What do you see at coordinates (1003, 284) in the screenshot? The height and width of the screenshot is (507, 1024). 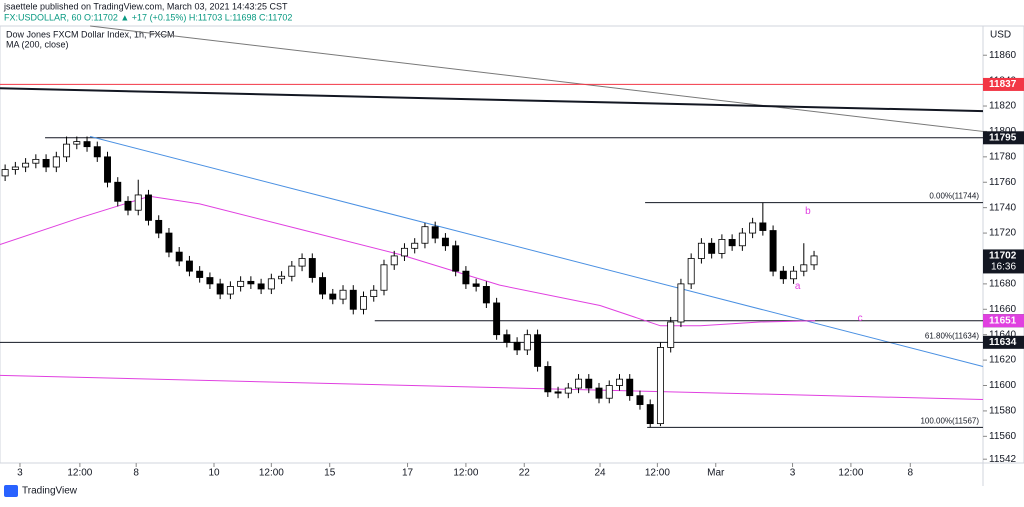 I see `y-tick-label: 11680` at bounding box center [1003, 284].